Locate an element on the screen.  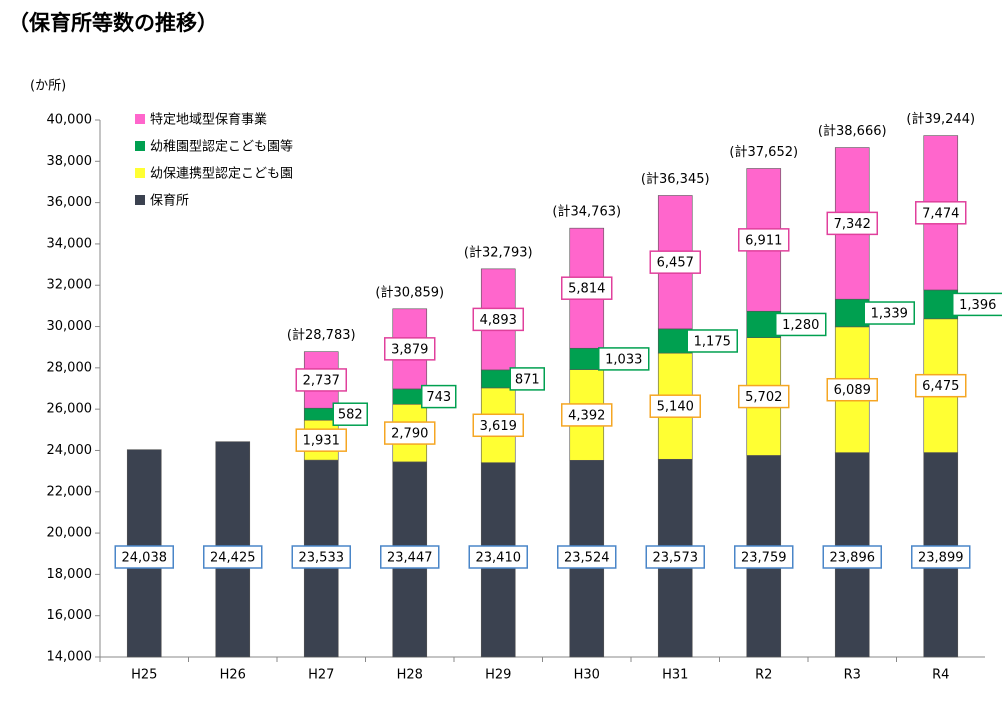
value-label: 1,339 is located at coordinates (889, 314).